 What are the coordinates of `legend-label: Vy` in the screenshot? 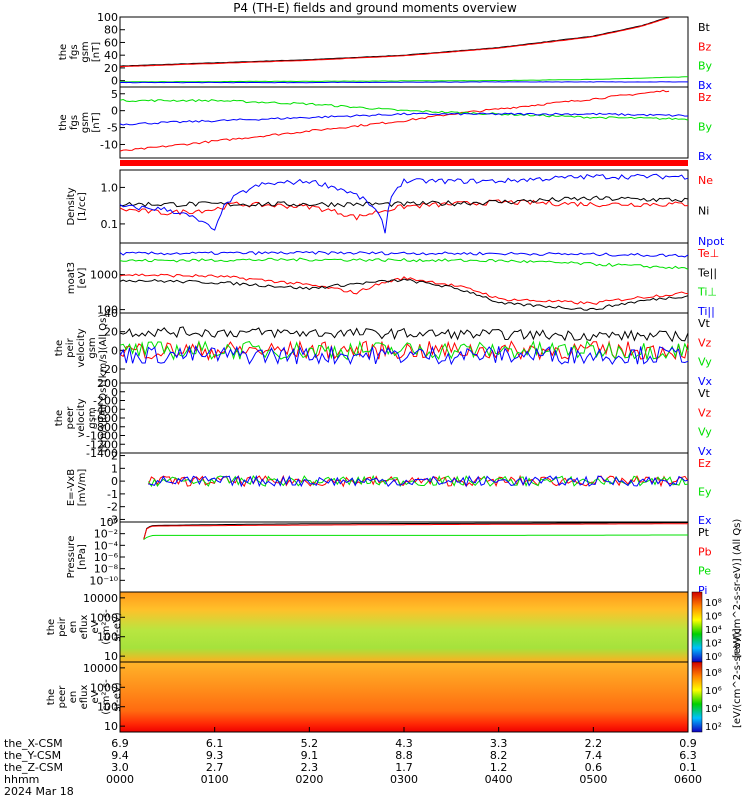 It's located at (705, 432).